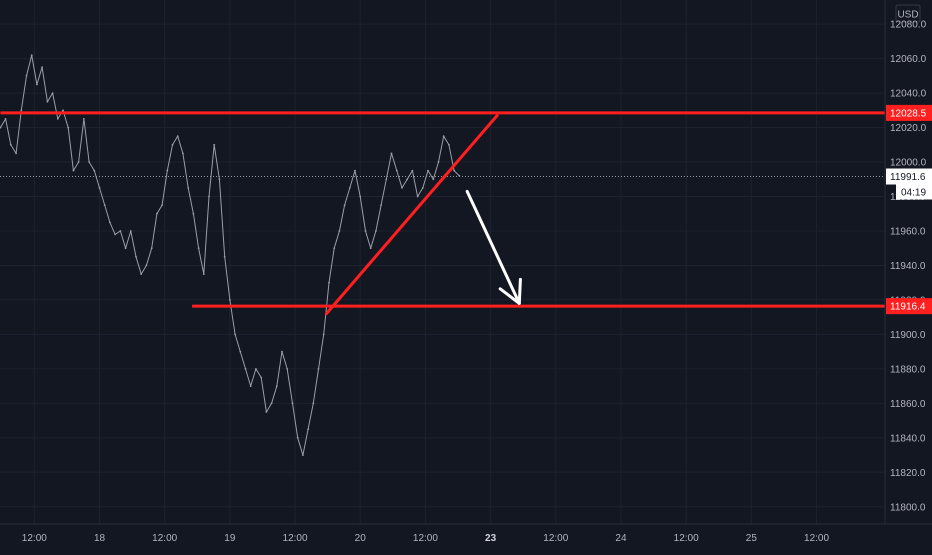 The image size is (932, 555). Describe the element at coordinates (491, 538) in the screenshot. I see `time-tick-label: 23` at that location.